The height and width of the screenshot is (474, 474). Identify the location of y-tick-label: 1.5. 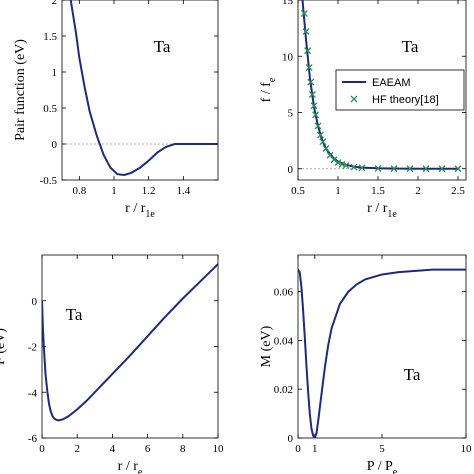
(50, 37).